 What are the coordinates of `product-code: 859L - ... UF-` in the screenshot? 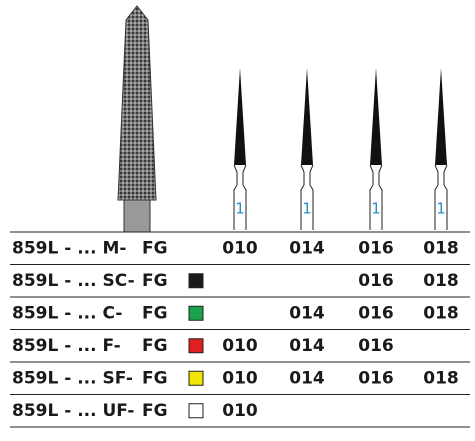 It's located at (73, 411).